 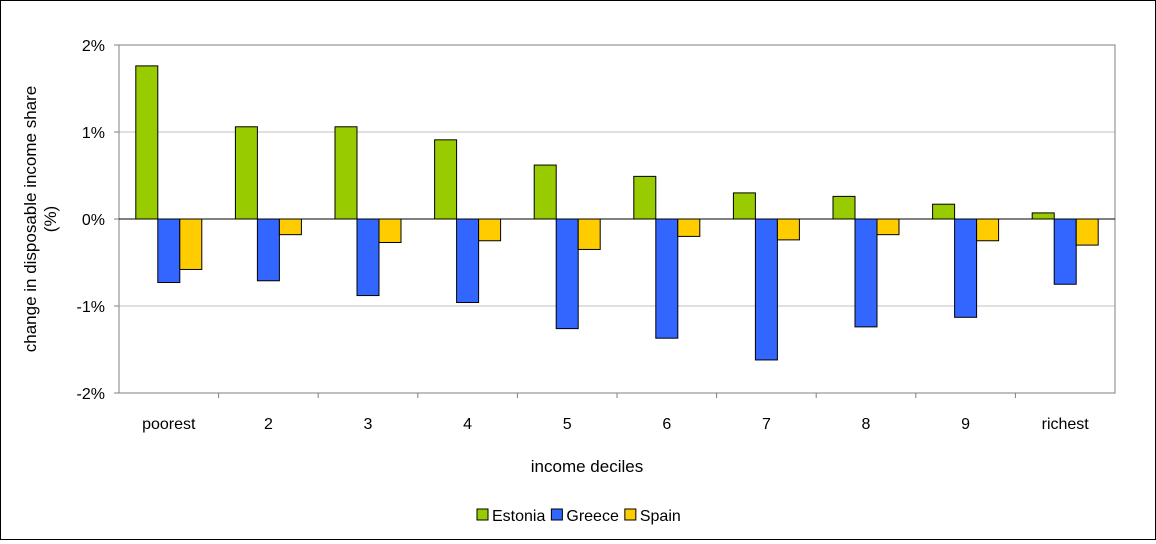 What do you see at coordinates (91, 394) in the screenshot?
I see `y-tick-label: -2%` at bounding box center [91, 394].